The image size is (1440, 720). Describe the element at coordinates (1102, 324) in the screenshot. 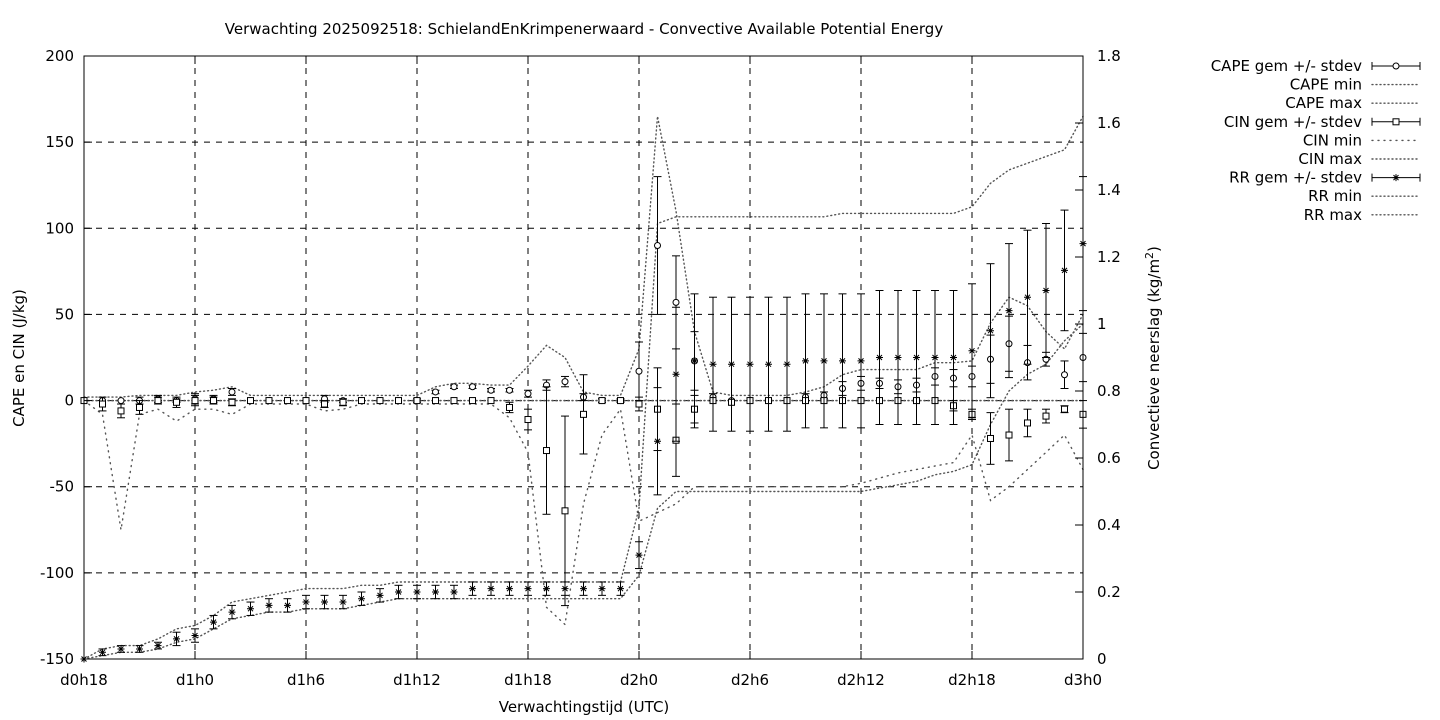

I see `y2-tick-label: 1` at that location.